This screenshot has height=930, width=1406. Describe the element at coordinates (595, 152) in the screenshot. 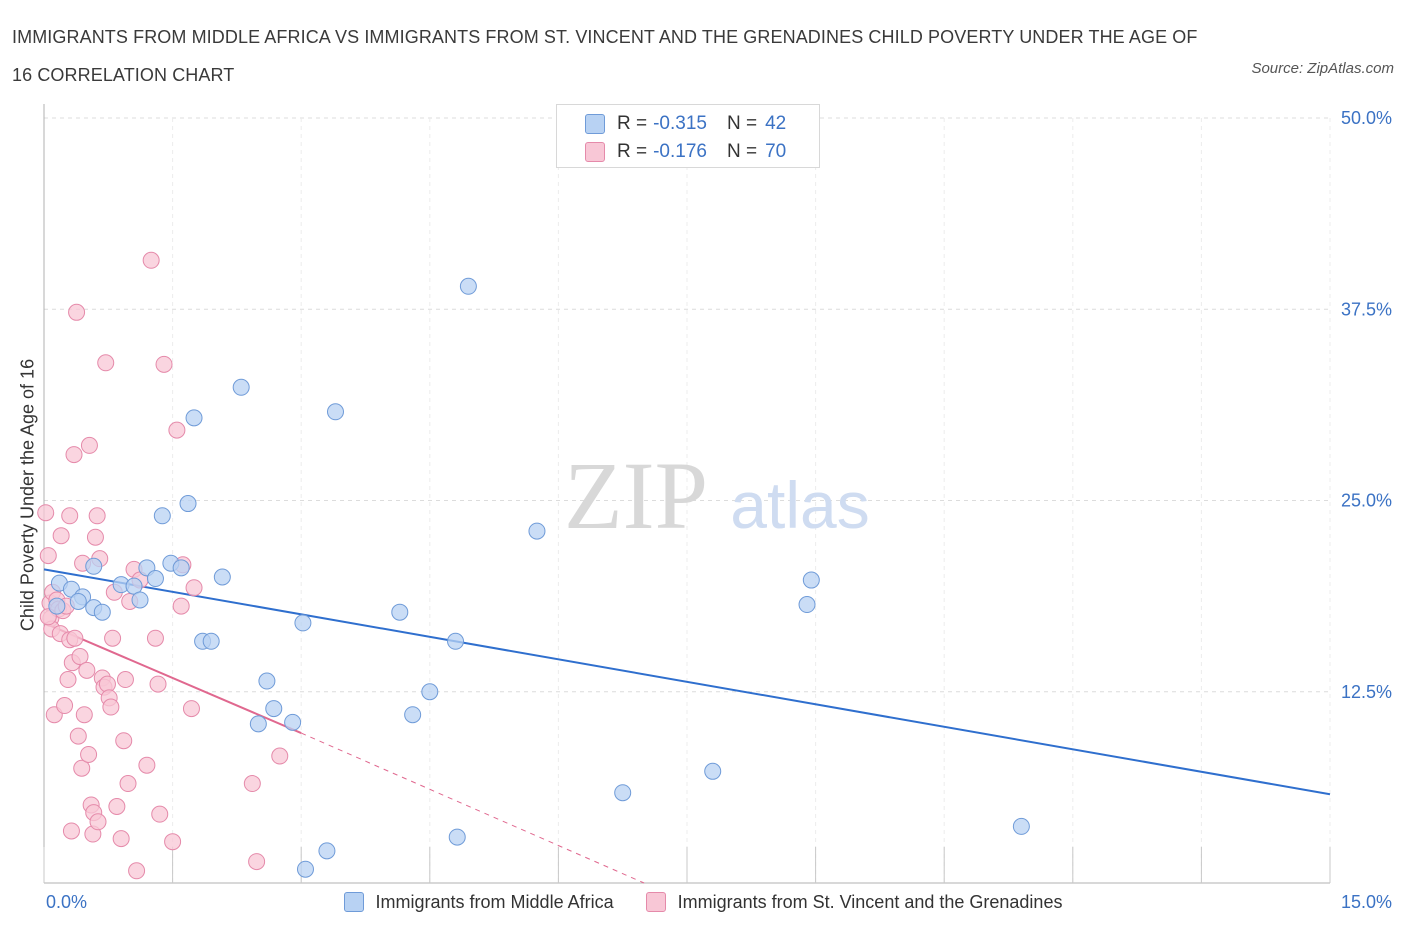

I see `legend-swatch-pink` at that location.